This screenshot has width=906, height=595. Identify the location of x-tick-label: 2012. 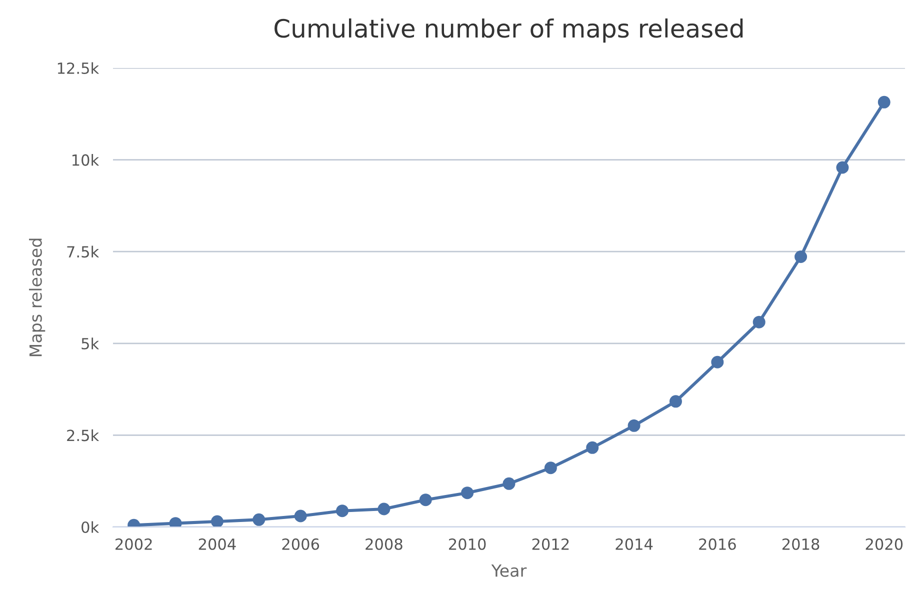
(550, 544).